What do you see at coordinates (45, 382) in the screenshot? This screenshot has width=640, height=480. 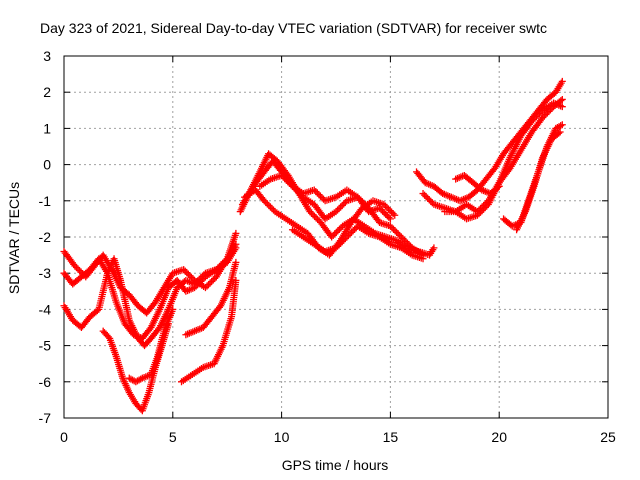 I see `y-tick-label: -6` at bounding box center [45, 382].